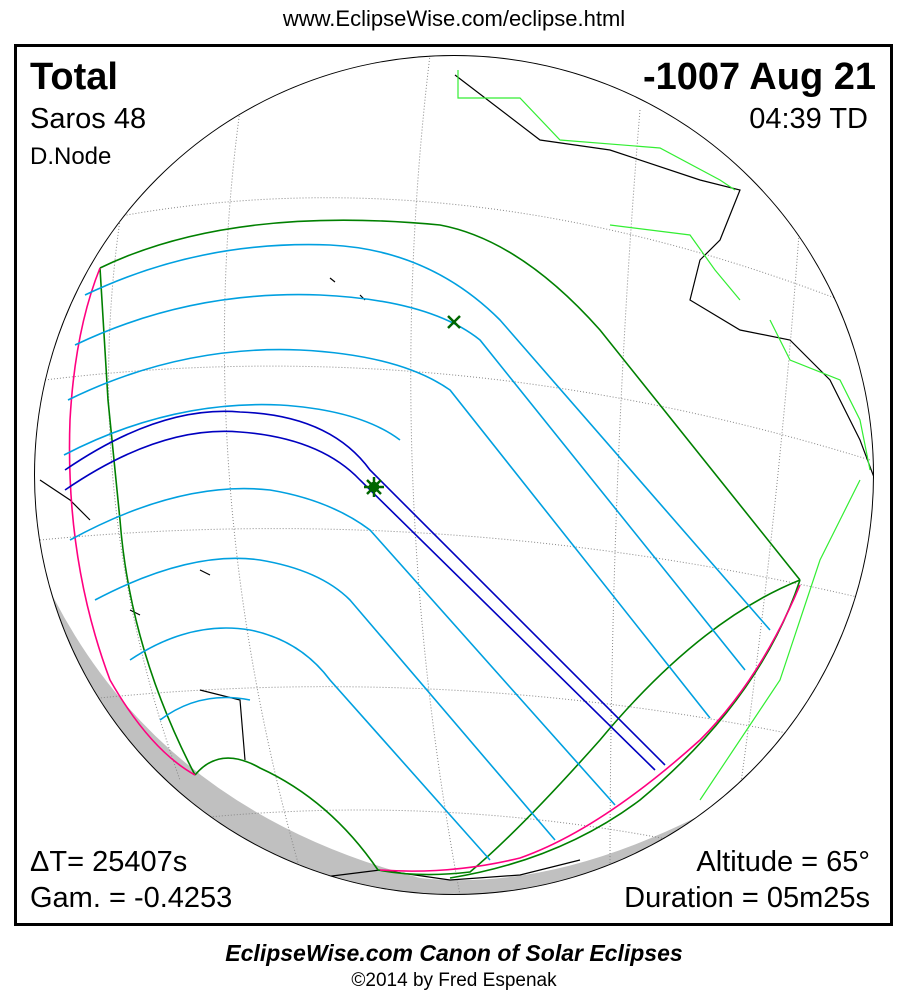  What do you see at coordinates (131, 898) in the screenshot?
I see `gamma: Gam. = -0.4253` at bounding box center [131, 898].